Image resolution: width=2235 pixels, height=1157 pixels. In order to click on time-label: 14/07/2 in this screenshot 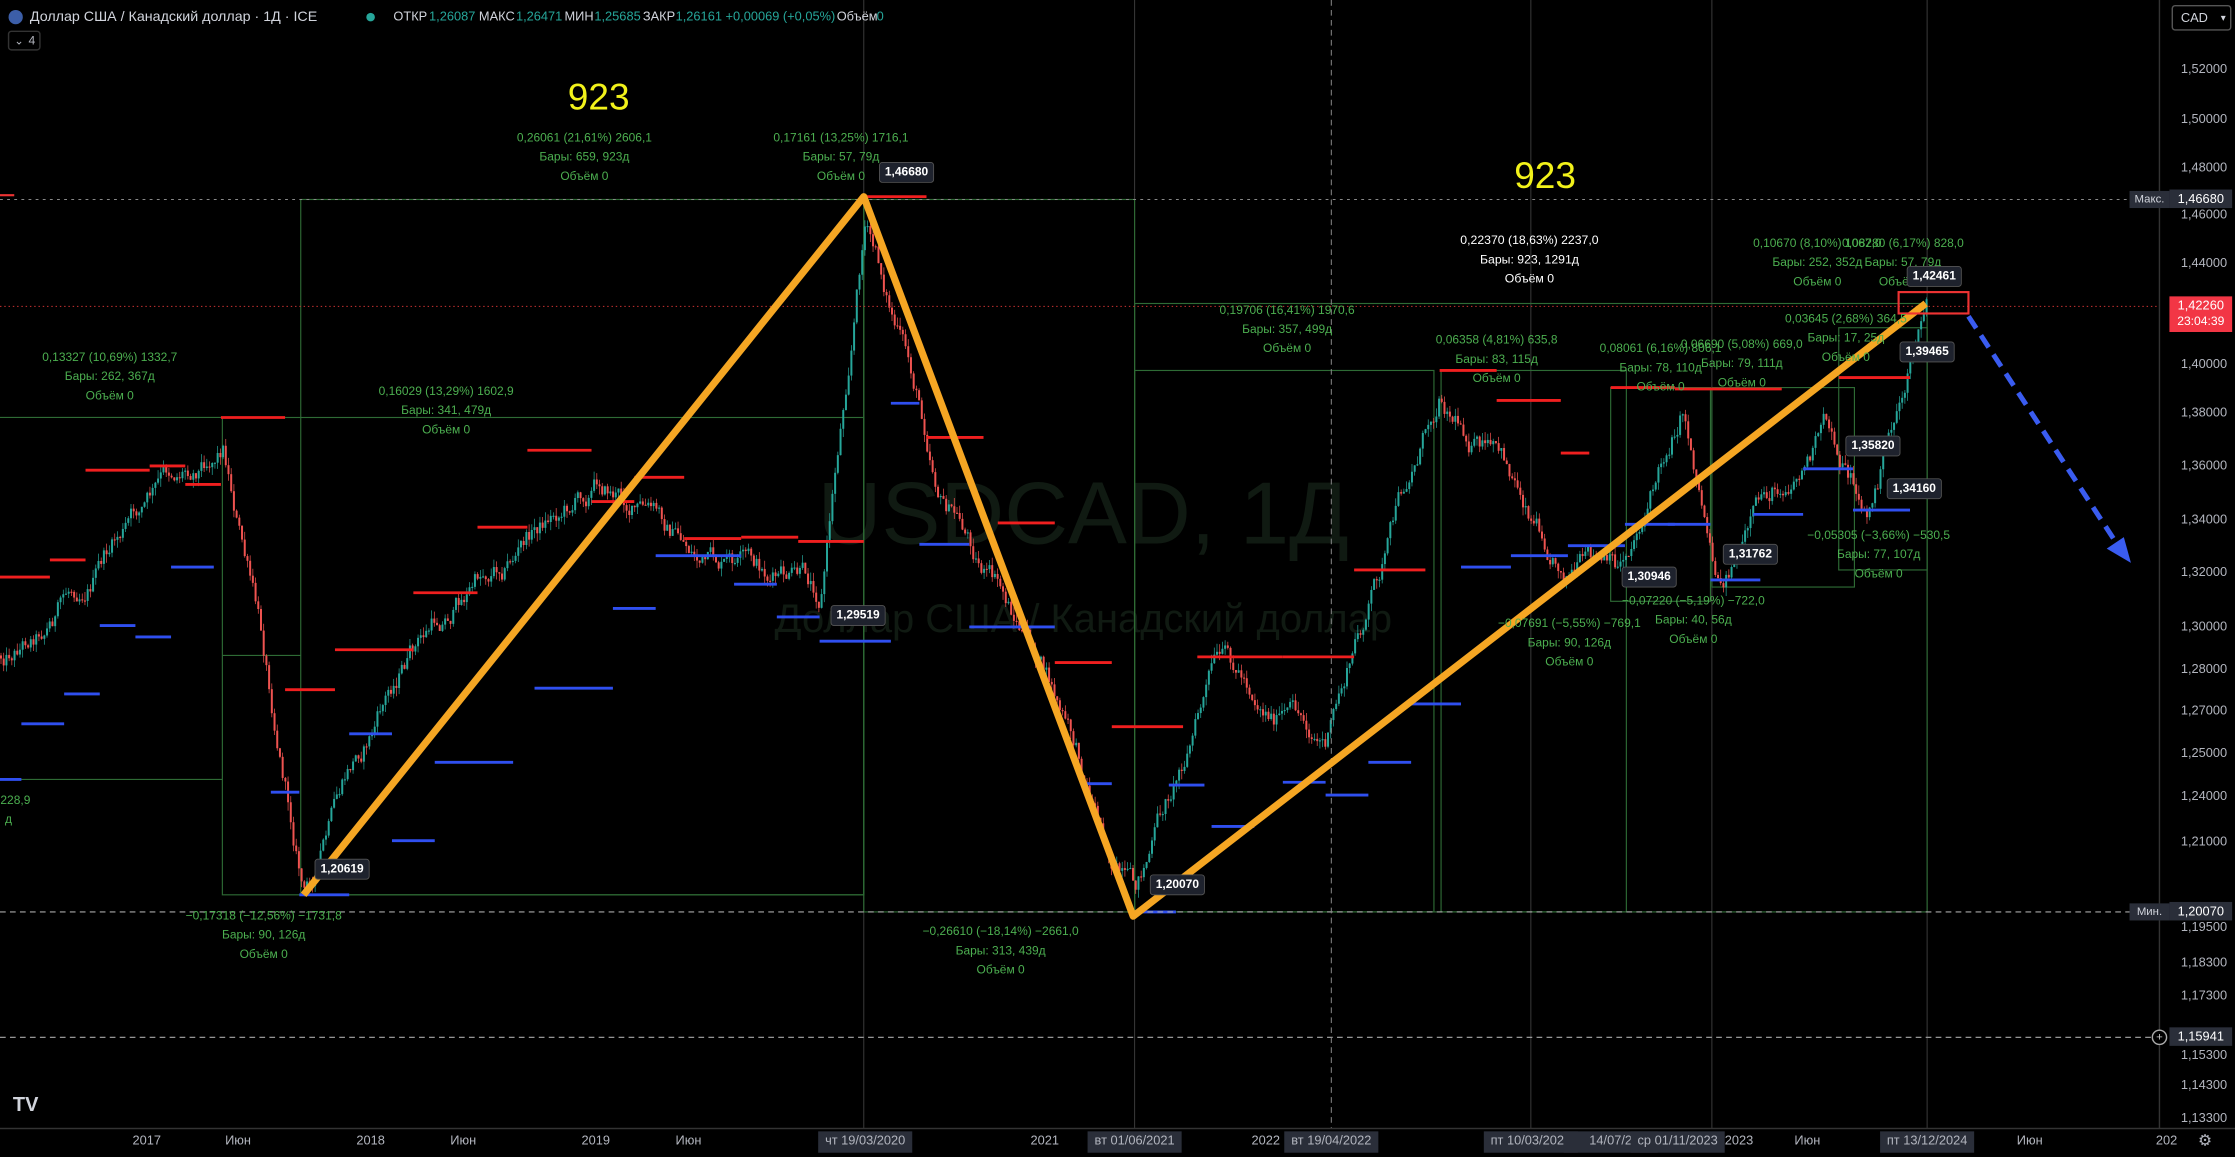, I will do `click(1610, 1140)`.